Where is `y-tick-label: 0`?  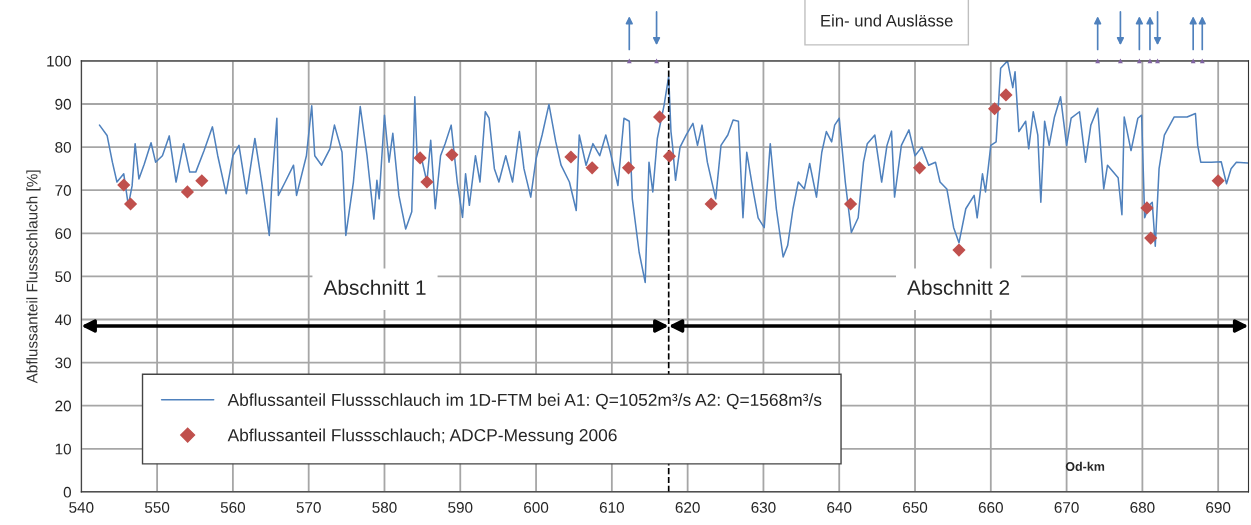
y-tick-label: 0 is located at coordinates (67, 492).